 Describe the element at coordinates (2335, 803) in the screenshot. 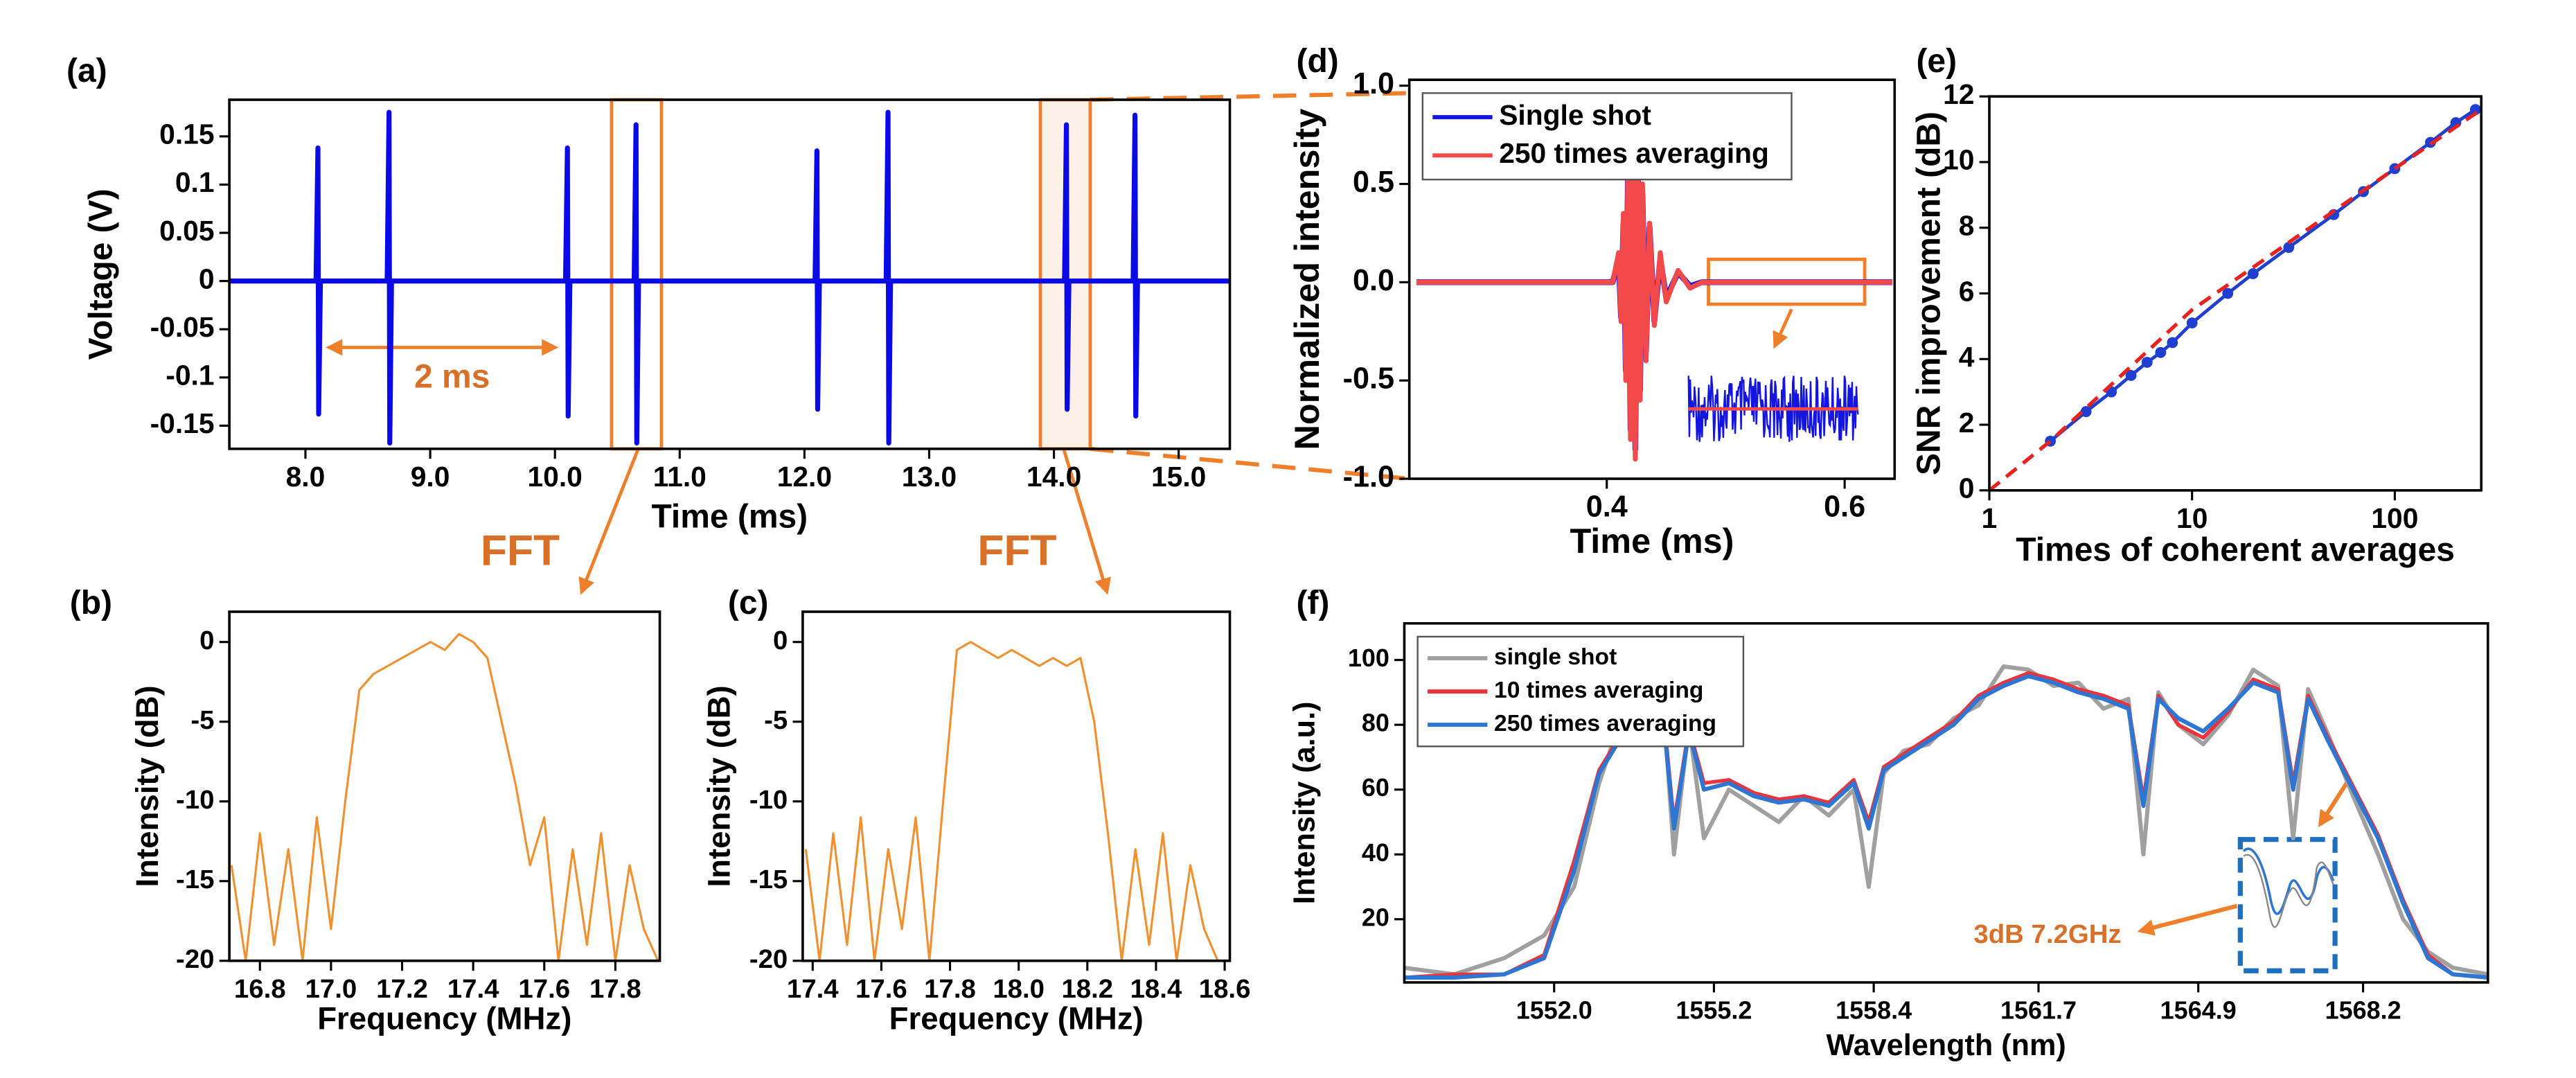

I see `inset-arrow` at that location.